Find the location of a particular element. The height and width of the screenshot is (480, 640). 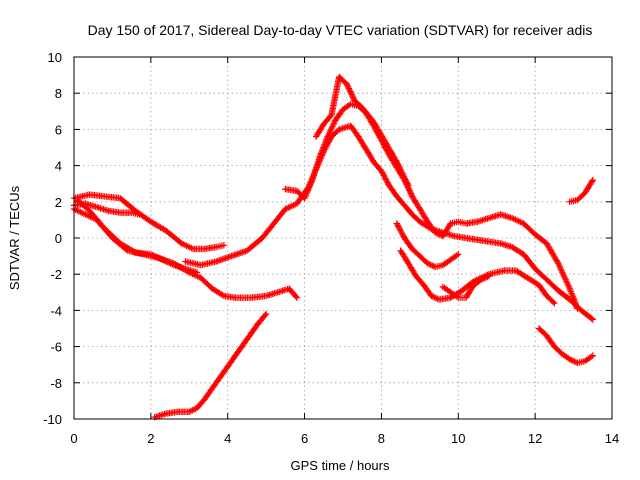

y-tick-label: 6 is located at coordinates (58, 129).